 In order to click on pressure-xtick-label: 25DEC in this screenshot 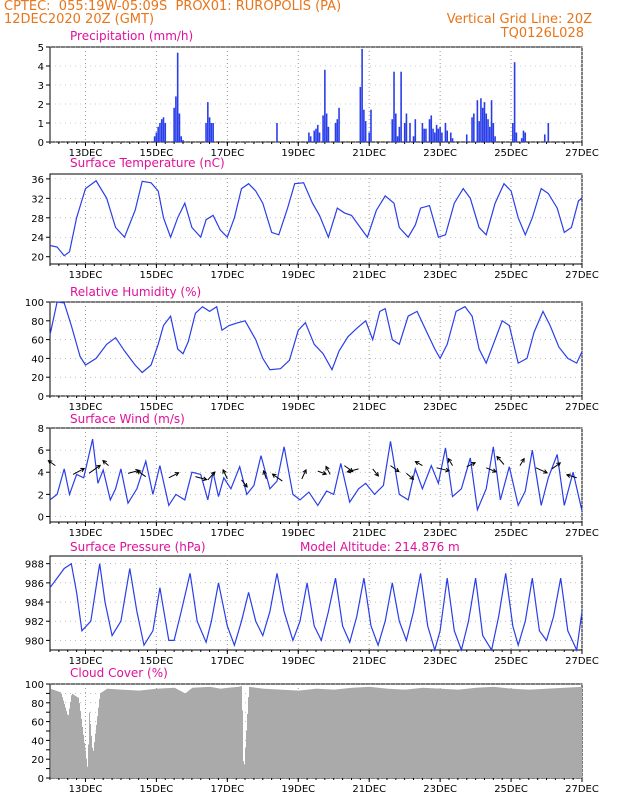, I will do `click(511, 661)`.